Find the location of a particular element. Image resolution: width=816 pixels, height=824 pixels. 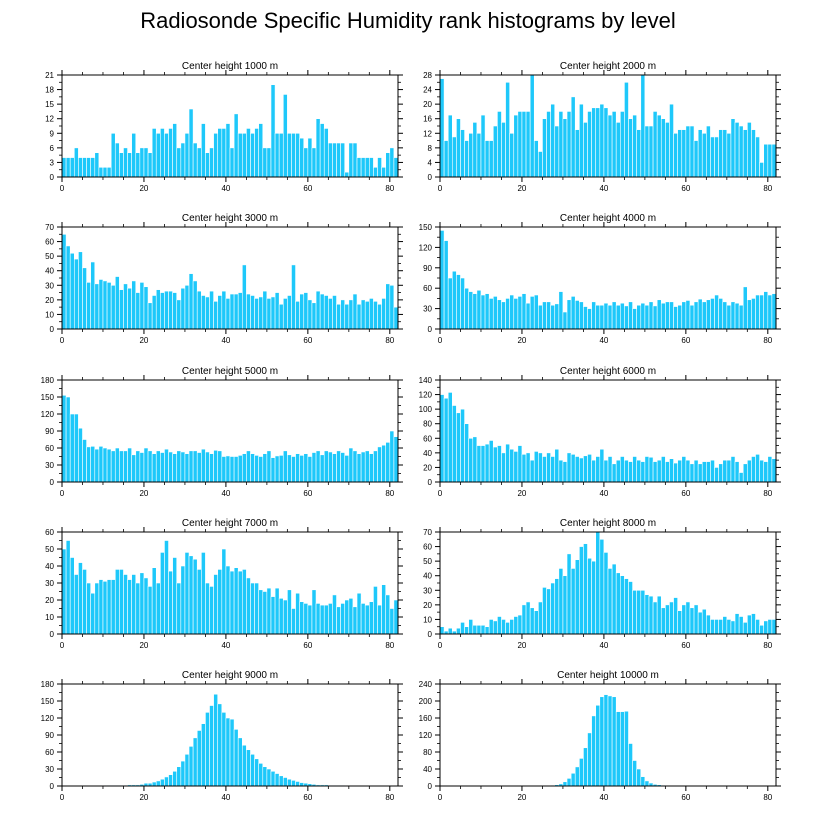

y-tick-label: 20 is located at coordinates (427, 605).